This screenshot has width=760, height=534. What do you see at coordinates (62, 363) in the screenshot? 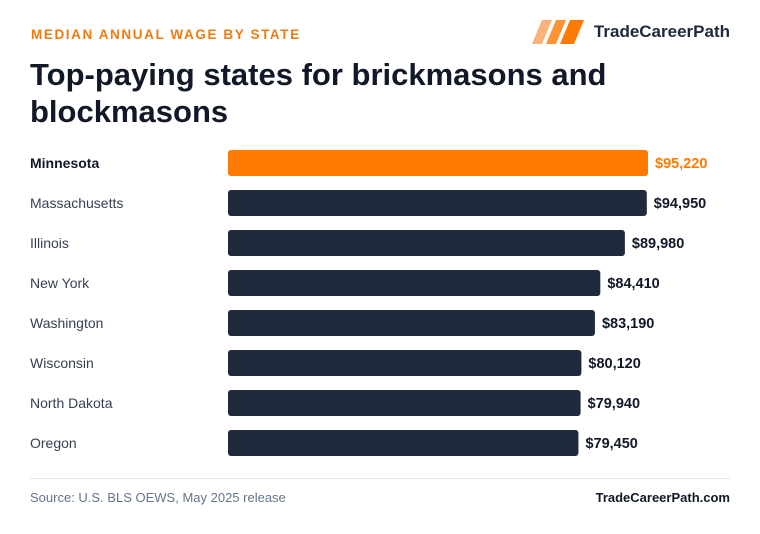
I see `category-label: Wisconsin` at bounding box center [62, 363].